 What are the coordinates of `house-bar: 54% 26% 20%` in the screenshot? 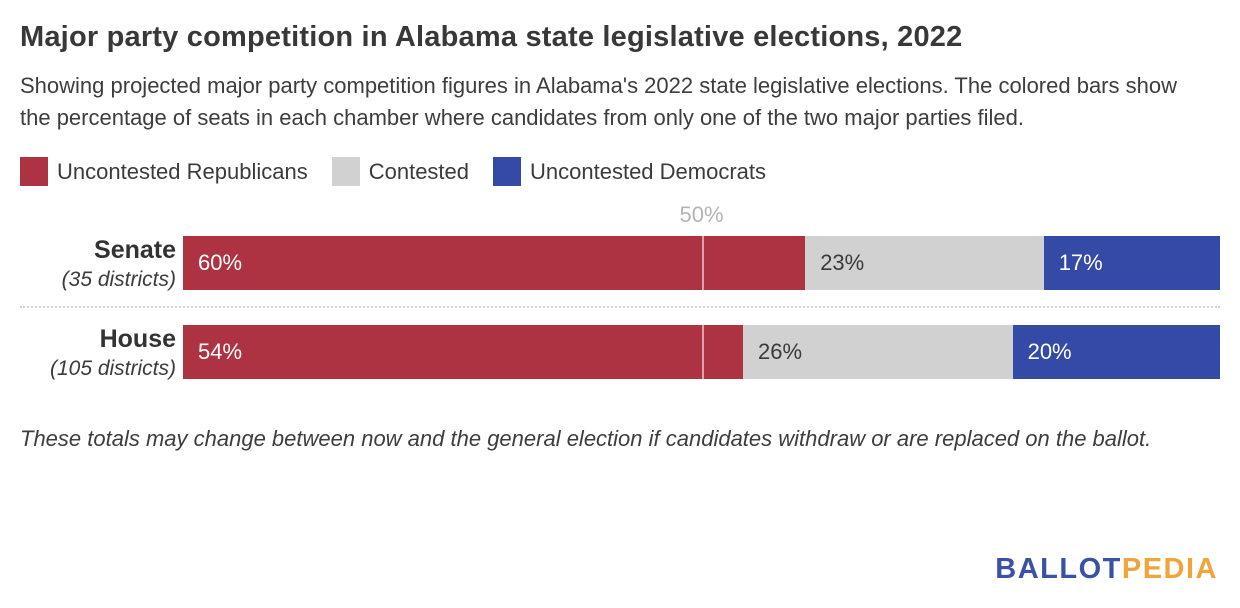 It's located at (701, 352).